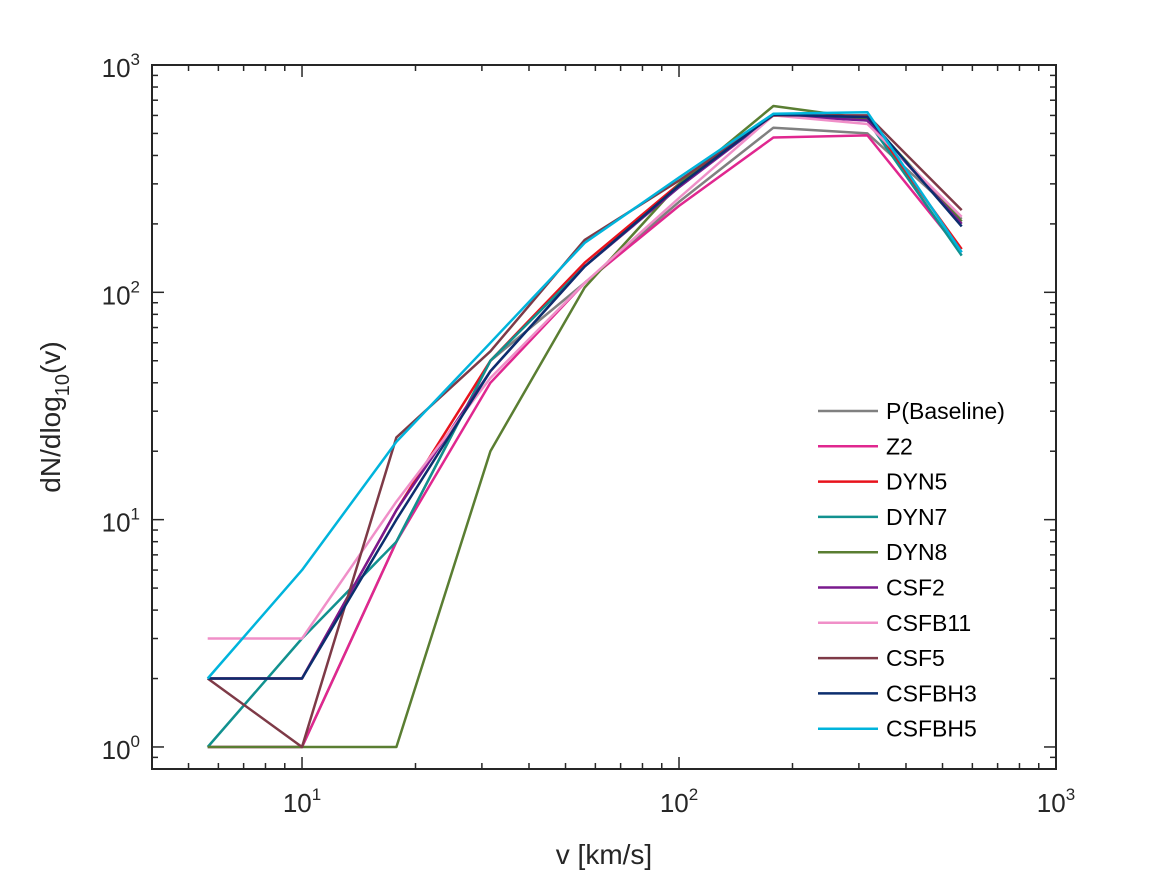 Image resolution: width=1167 pixels, height=875 pixels. I want to click on legend-label-csfbh5: CSFBH5, so click(931, 729).